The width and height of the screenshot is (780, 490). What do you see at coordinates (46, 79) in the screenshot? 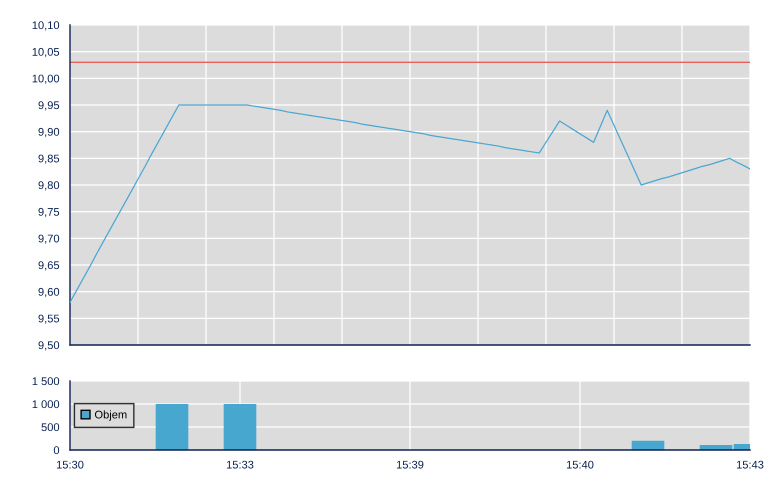
I see `y-tick-label: 10,00` at bounding box center [46, 79].